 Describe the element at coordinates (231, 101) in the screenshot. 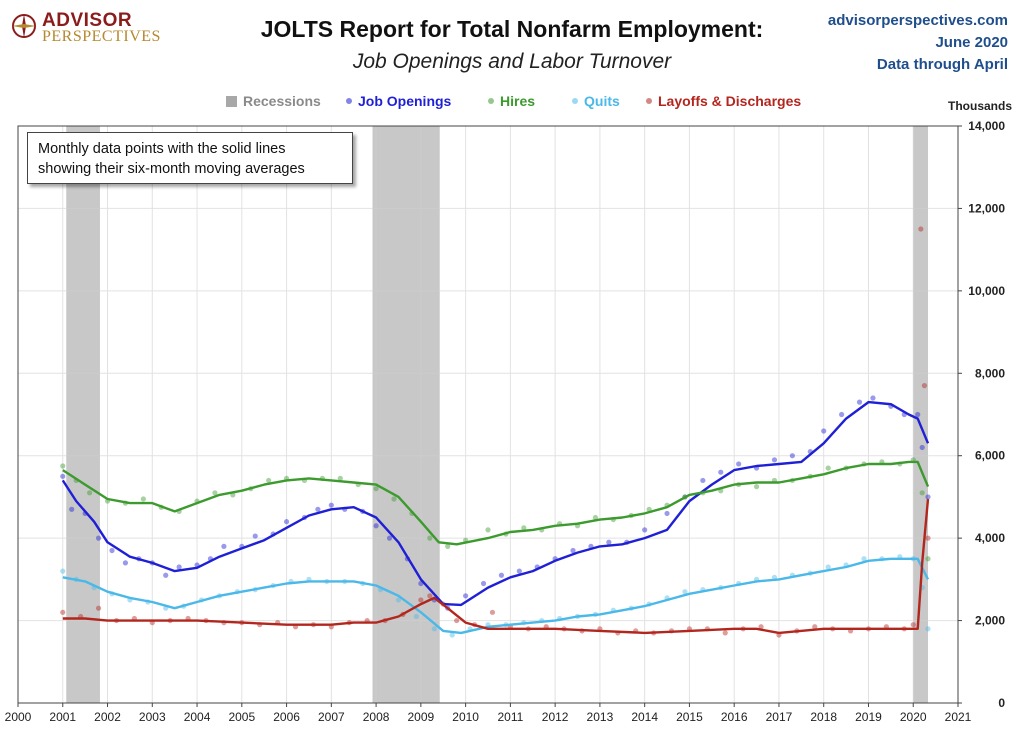

I see `legend-square-marker` at that location.